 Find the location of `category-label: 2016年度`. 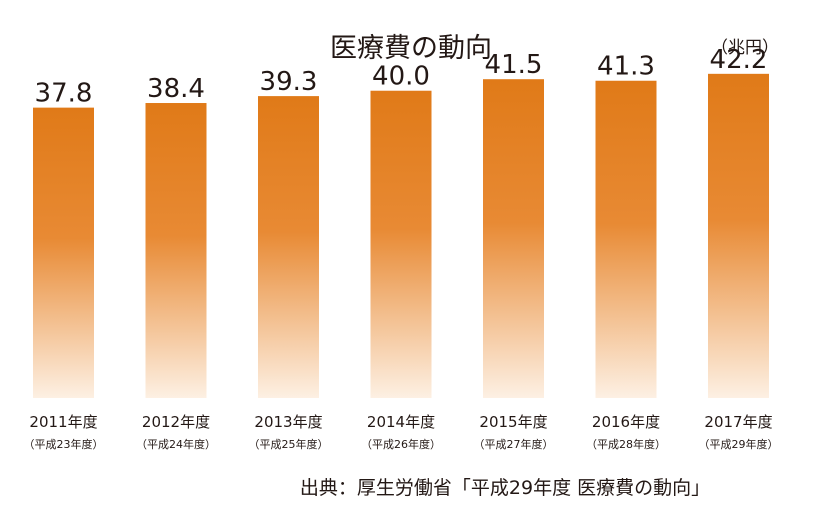

category-label: 2016年度 is located at coordinates (626, 422).